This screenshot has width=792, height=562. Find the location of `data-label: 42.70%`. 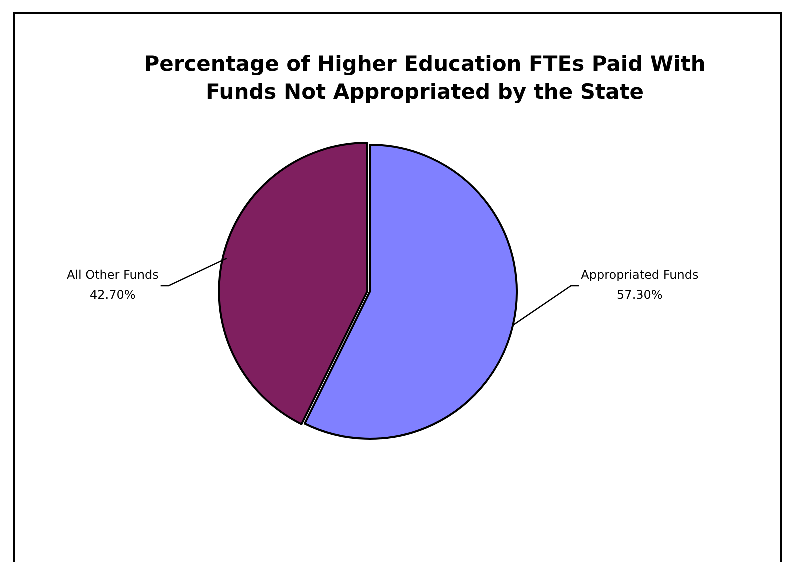

data-label: 42.70% is located at coordinates (113, 295).